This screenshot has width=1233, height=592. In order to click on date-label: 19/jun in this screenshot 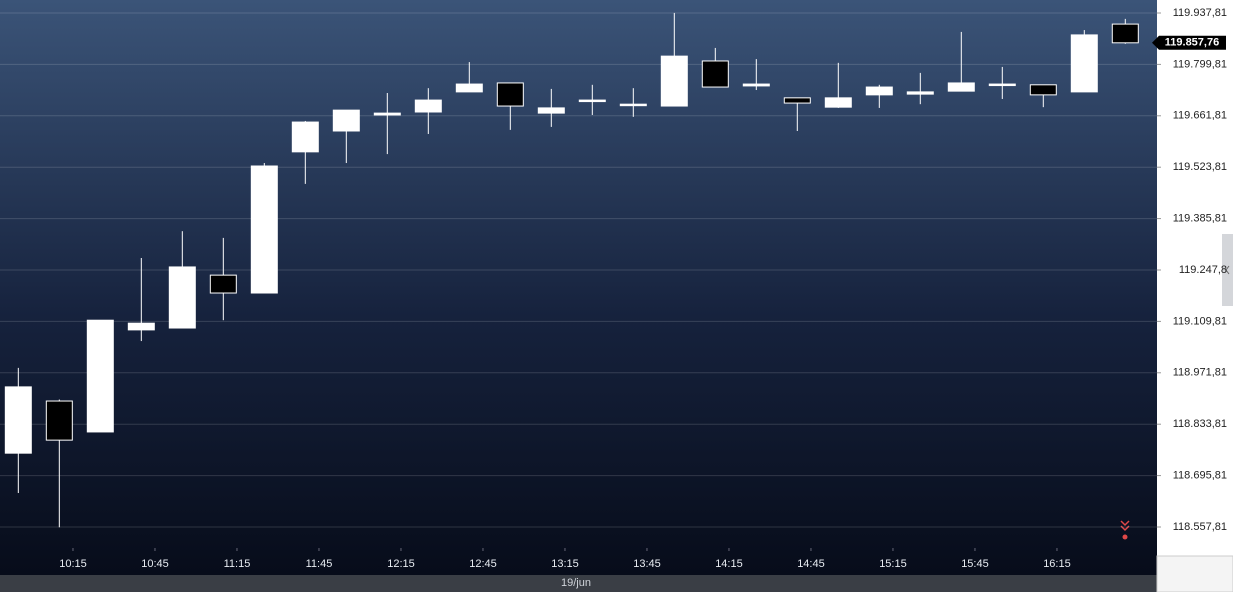, I will do `click(576, 583)`.